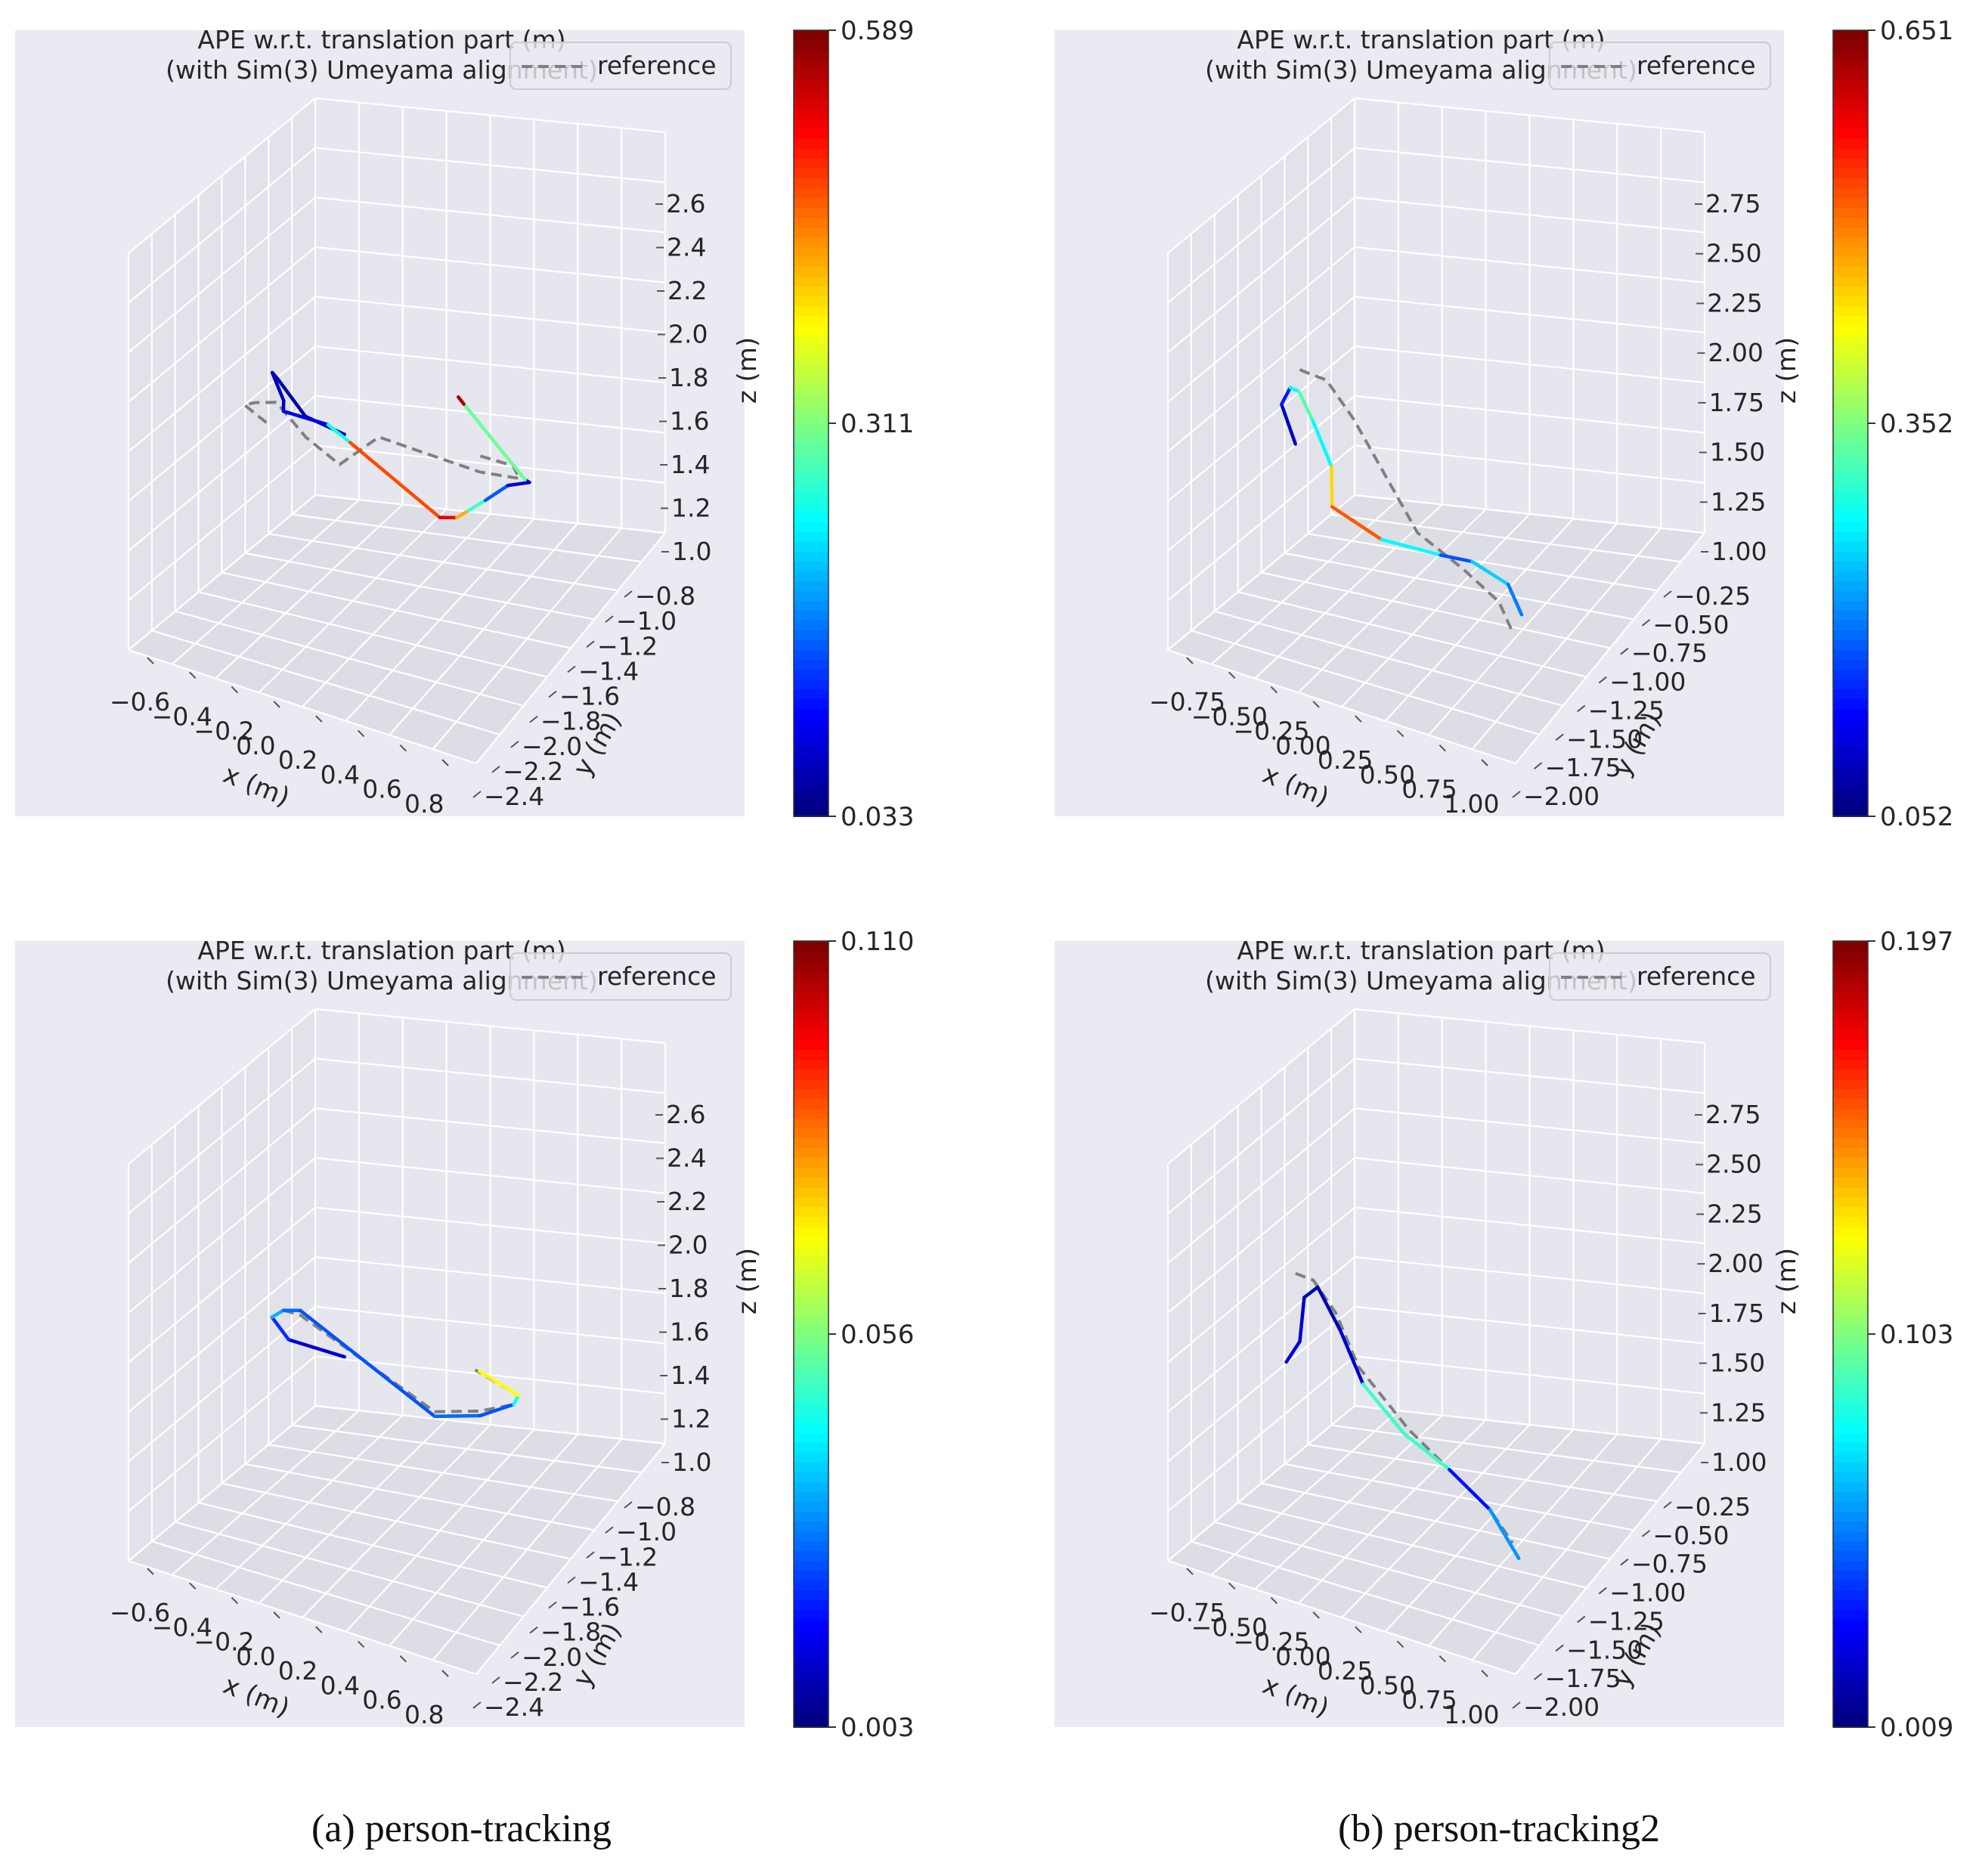 The image size is (1979, 1876). Describe the element at coordinates (1736, 1314) in the screenshot. I see `z-tick-label: 1.75` at that location.